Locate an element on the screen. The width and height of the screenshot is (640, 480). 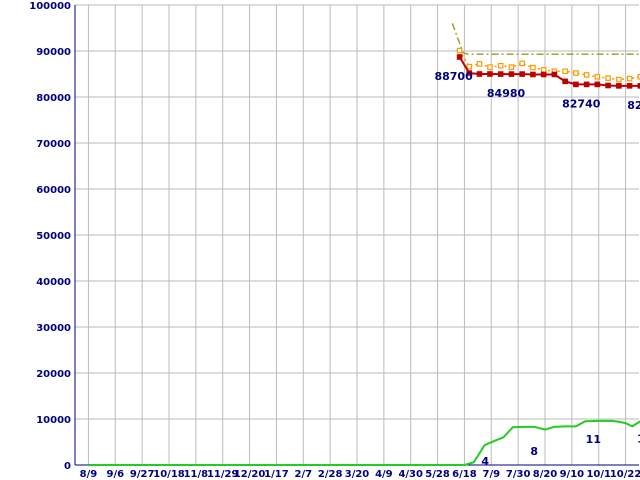
x-tick-label: 11/8 is located at coordinates (196, 474).